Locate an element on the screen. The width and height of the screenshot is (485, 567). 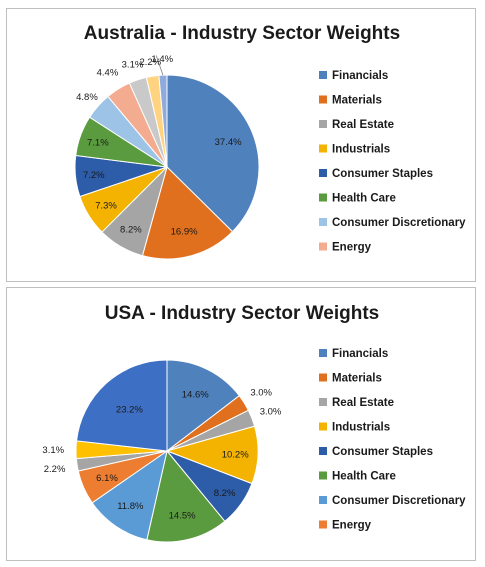
data-label: 14.5% is located at coordinates (182, 515).